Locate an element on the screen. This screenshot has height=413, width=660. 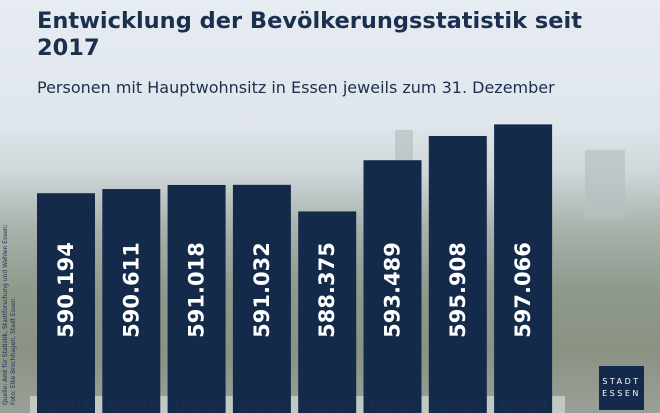
data-label: 591.032 is located at coordinates (262, 290).